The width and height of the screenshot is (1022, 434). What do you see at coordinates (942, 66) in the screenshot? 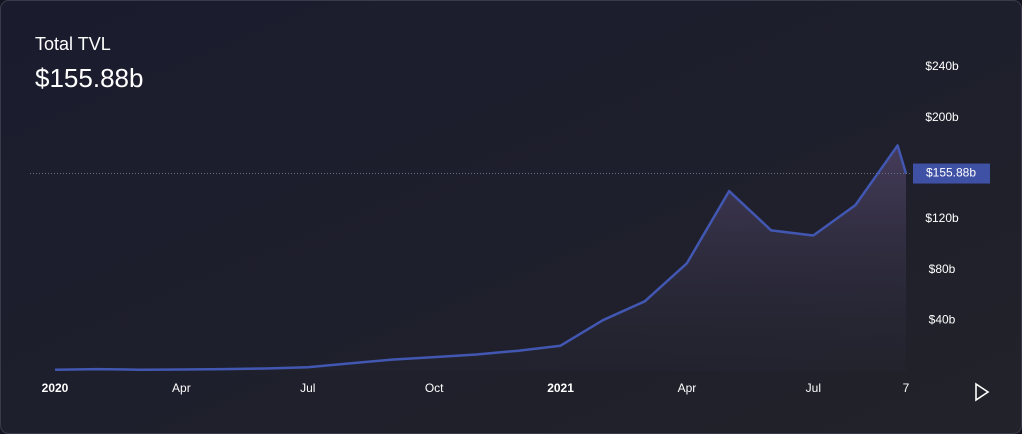
I see `y-tick-label: $240b` at bounding box center [942, 66].